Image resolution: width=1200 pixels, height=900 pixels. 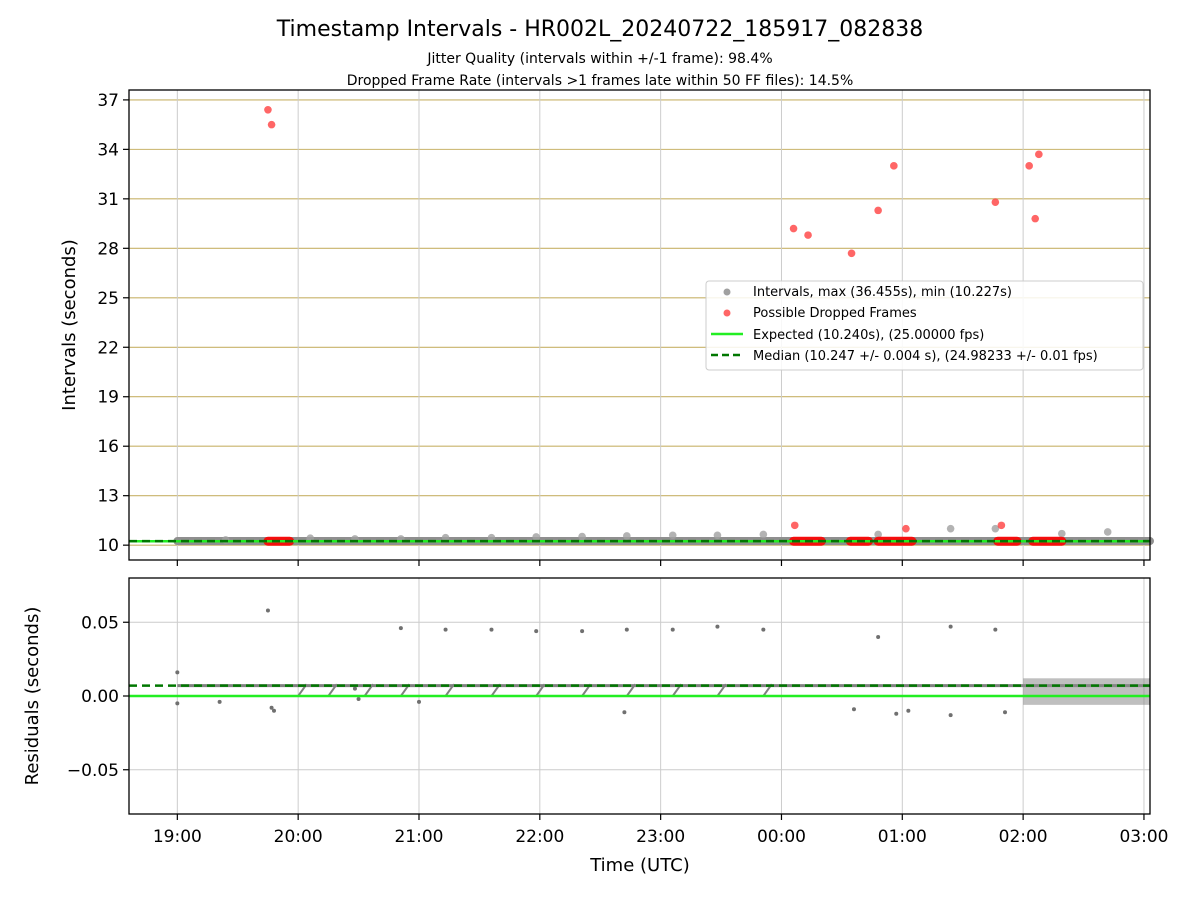 What do you see at coordinates (660, 837) in the screenshot?
I see `xtick-label-4: 23:00` at bounding box center [660, 837].